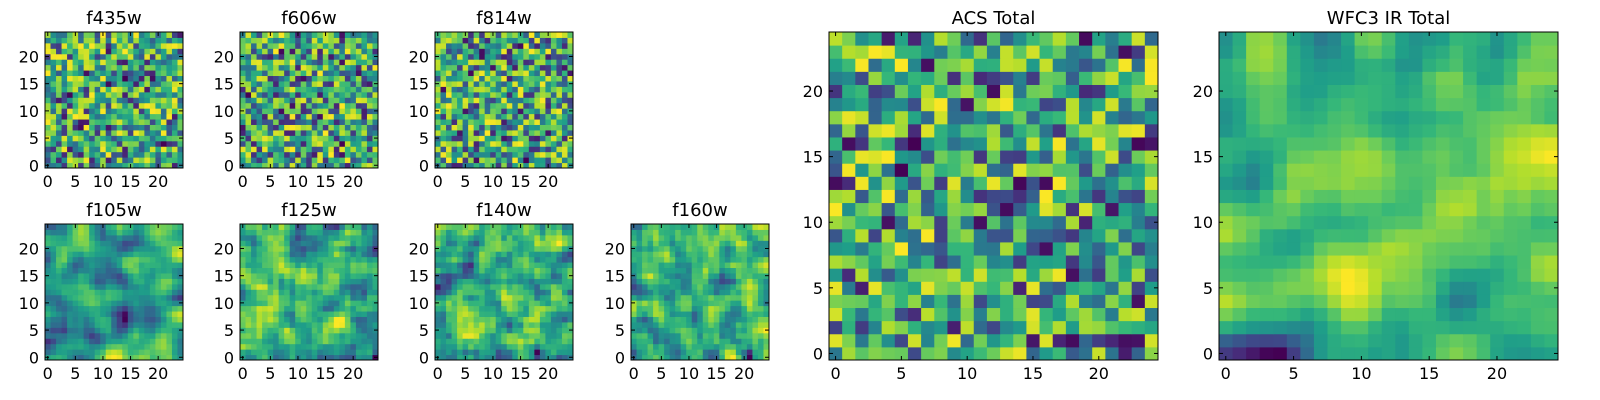 This screenshot has height=400, width=1600. I want to click on x-tick-label: 5, so click(661, 373).